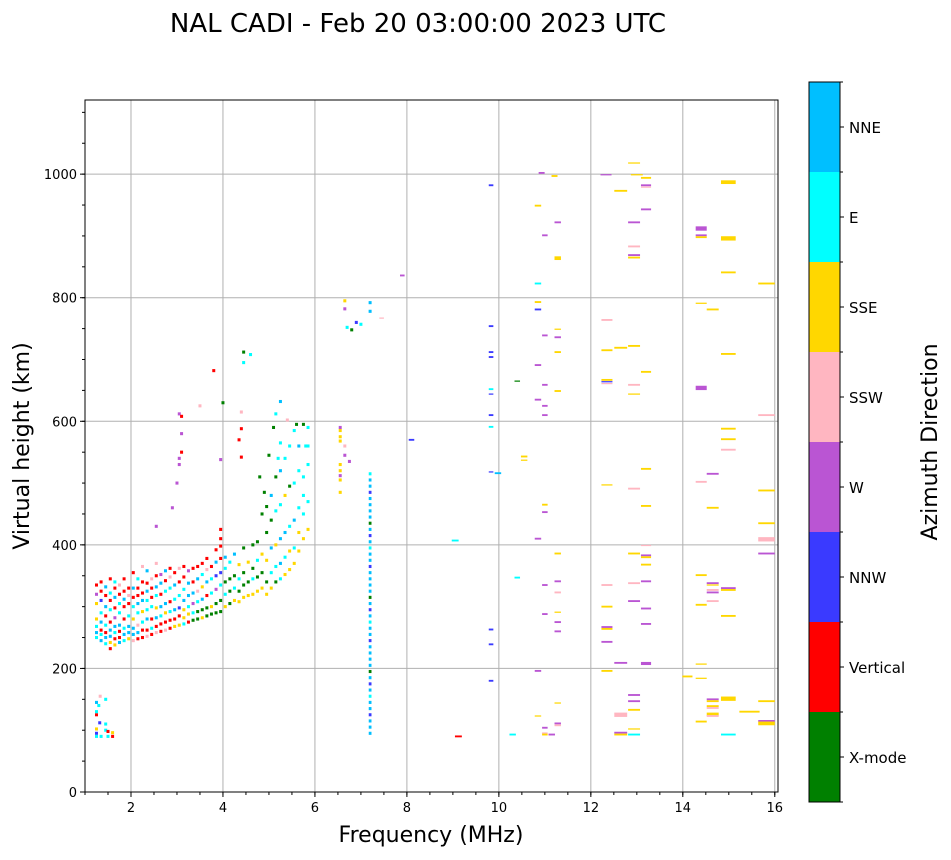  Describe the element at coordinates (877, 668) in the screenshot. I see `colorbar-label-vertical: Vertical` at that location.